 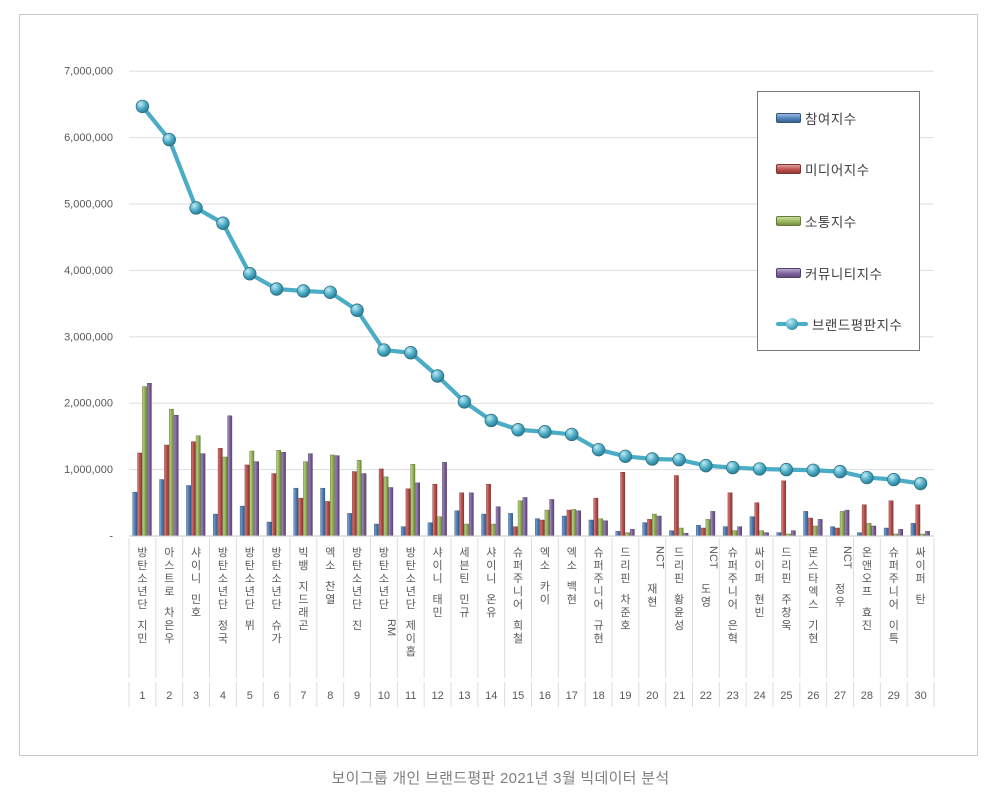 What do you see at coordinates (193, 489) in the screenshot?
I see `bar-media-c3` at bounding box center [193, 489].